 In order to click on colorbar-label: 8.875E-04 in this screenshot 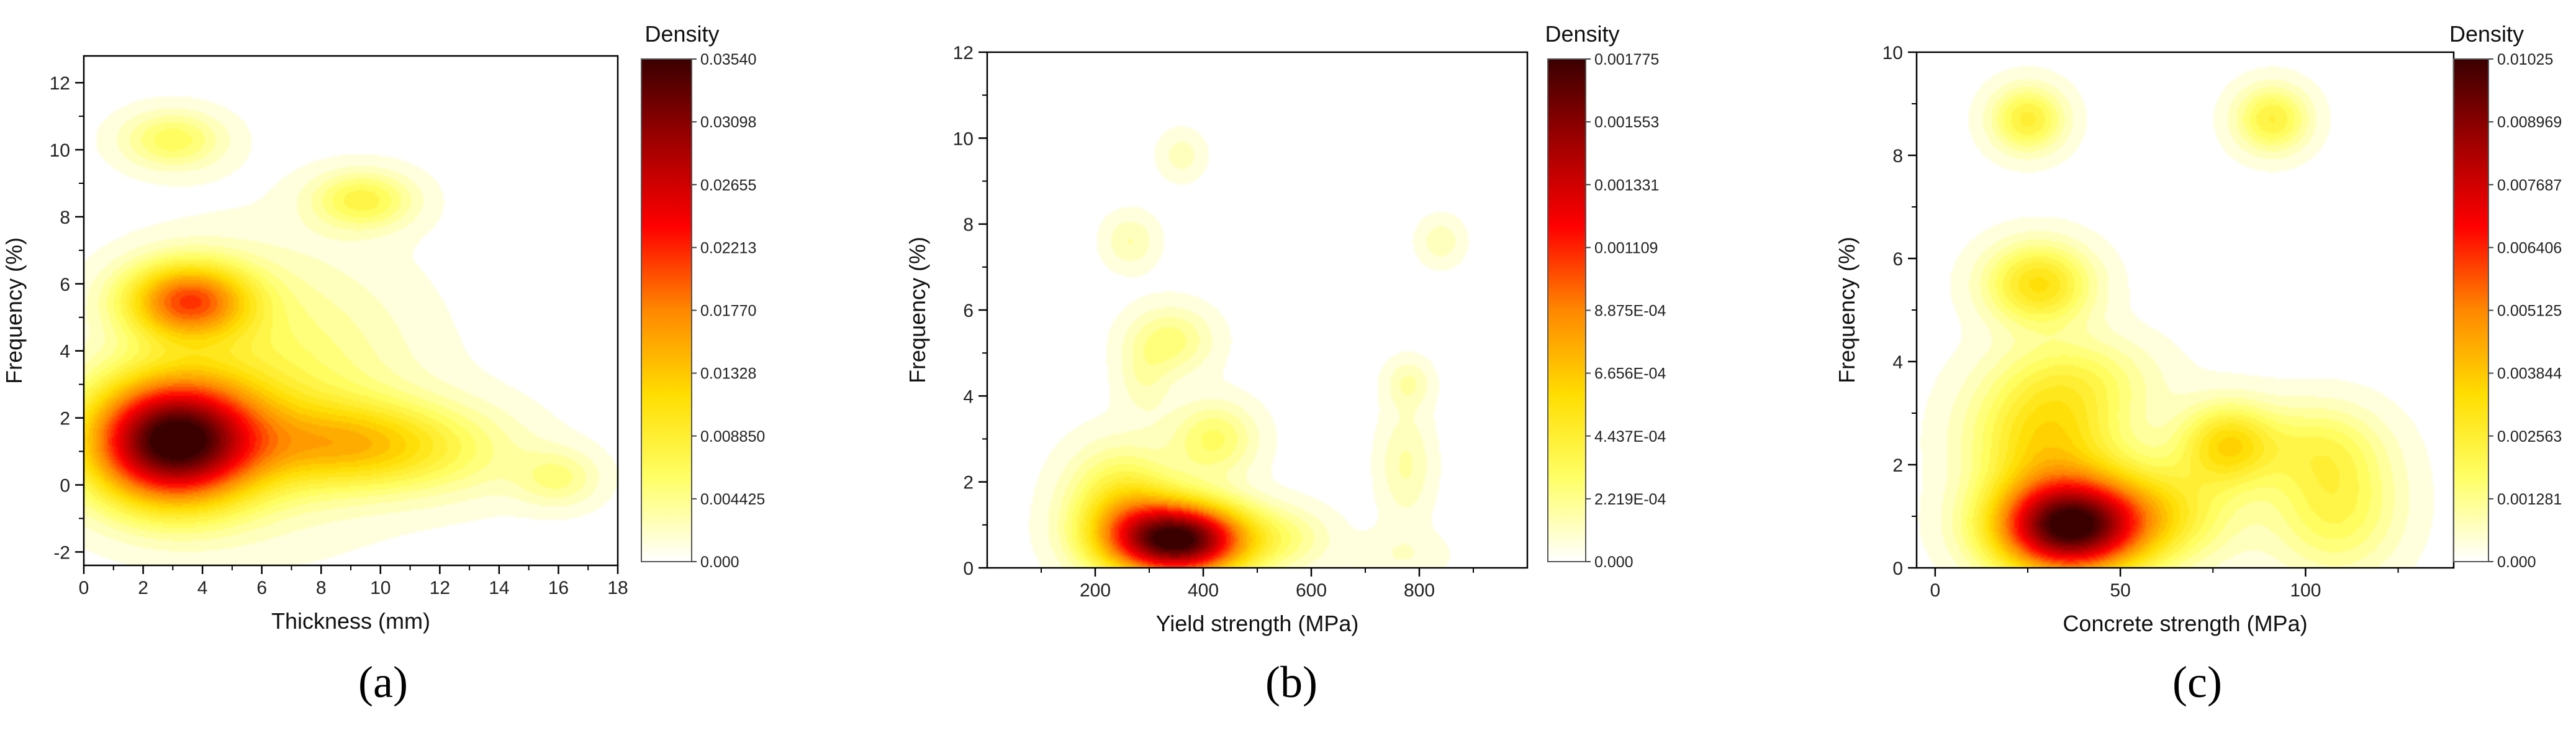, I will do `click(1630, 311)`.